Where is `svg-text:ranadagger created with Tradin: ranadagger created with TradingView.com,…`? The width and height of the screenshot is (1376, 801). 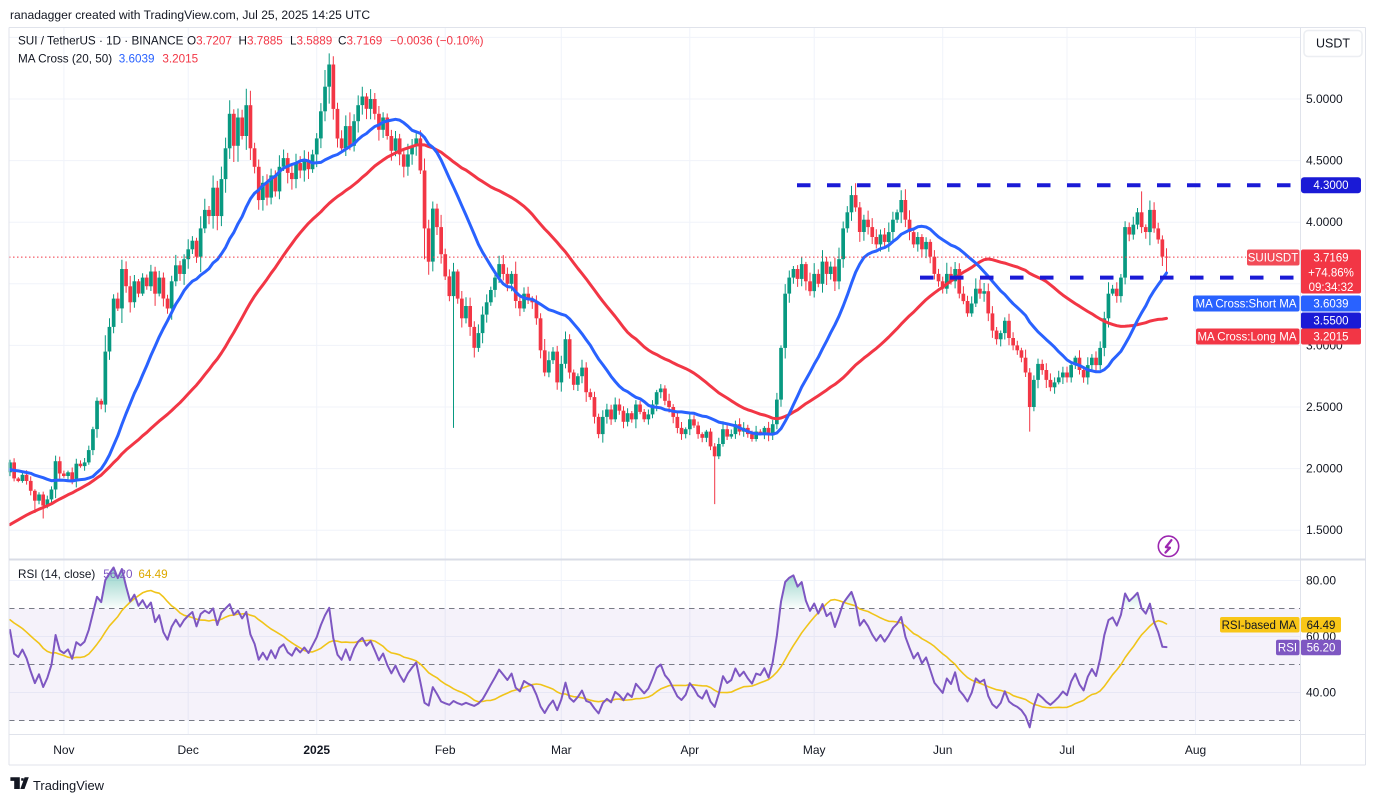 svg-text:ranadagger created with Tradin: ranadagger created with TradingView.com,… is located at coordinates (190, 15).